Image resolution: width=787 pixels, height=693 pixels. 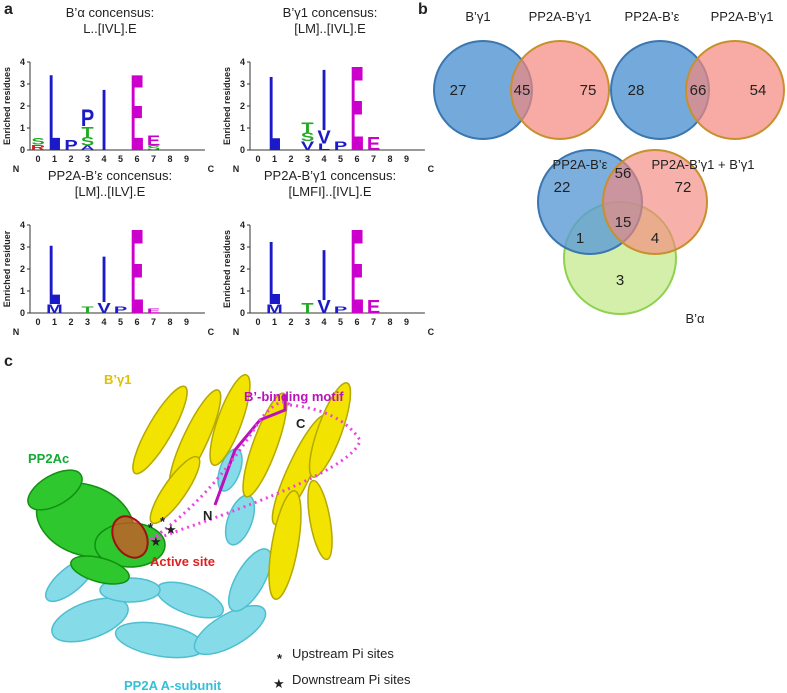 I want to click on set-label: B’α, so click(x=695, y=318).